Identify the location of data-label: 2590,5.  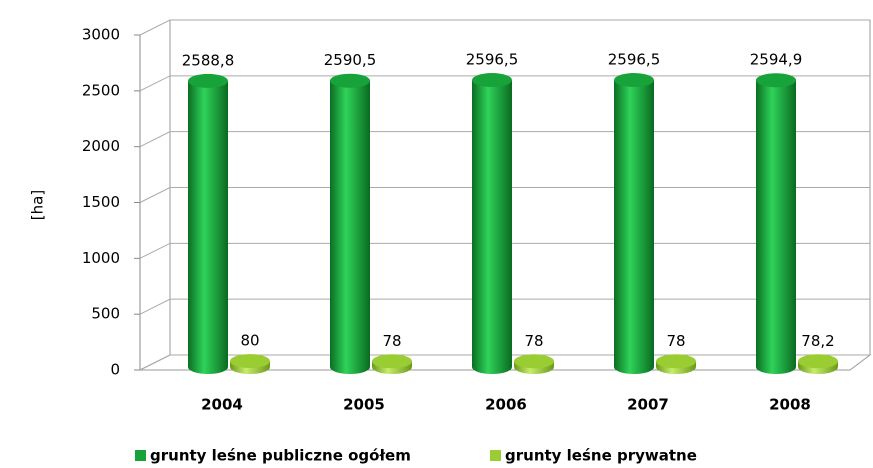
(350, 60).